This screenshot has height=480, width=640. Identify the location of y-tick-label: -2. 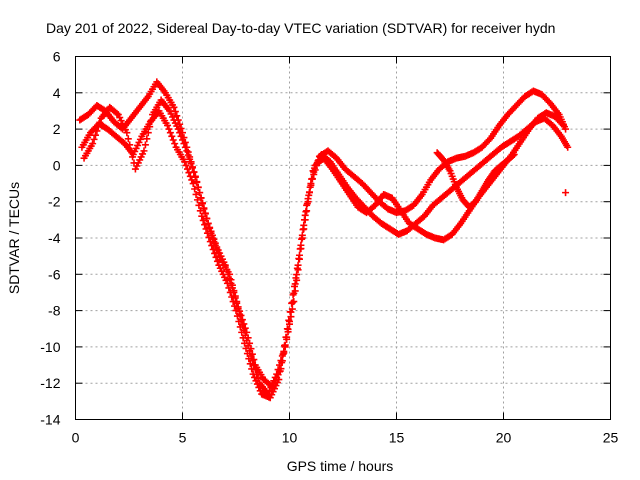
(54, 202).